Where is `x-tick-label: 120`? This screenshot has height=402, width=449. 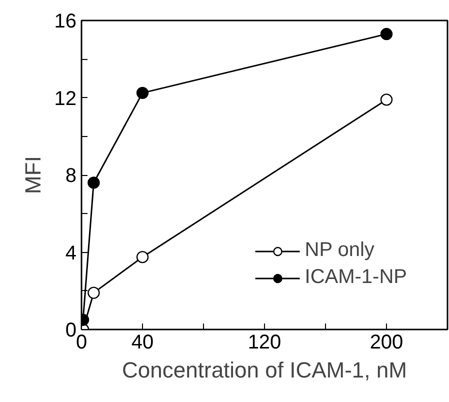 x-tick-label: 120 is located at coordinates (265, 343).